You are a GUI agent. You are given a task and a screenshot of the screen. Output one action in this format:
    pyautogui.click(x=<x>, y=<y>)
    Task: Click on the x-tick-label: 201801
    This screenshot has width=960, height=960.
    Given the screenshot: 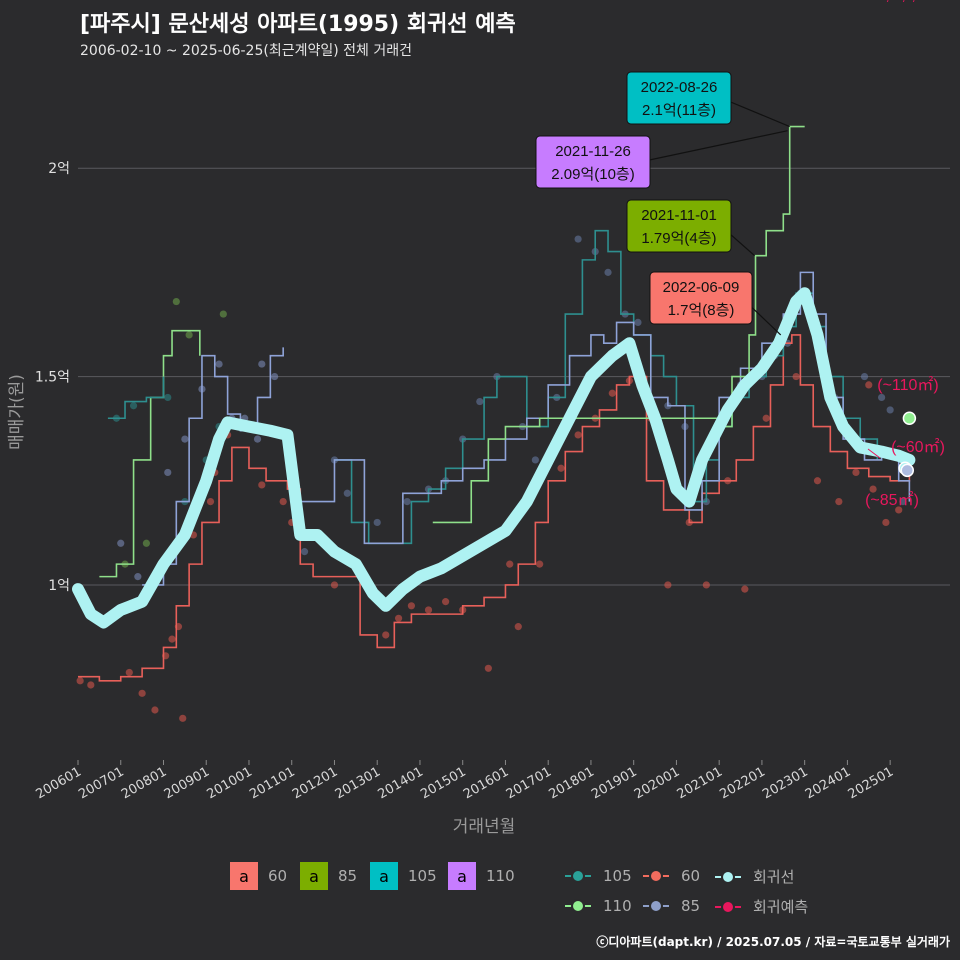 What is the action you would take?
    pyautogui.click(x=571, y=783)
    